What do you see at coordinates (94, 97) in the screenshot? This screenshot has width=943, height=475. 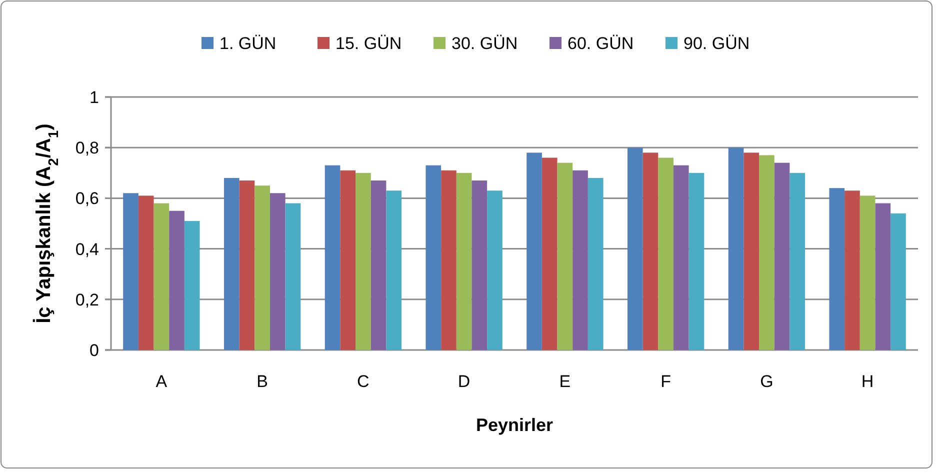 I see `y-tick-label: 1` at bounding box center [94, 97].